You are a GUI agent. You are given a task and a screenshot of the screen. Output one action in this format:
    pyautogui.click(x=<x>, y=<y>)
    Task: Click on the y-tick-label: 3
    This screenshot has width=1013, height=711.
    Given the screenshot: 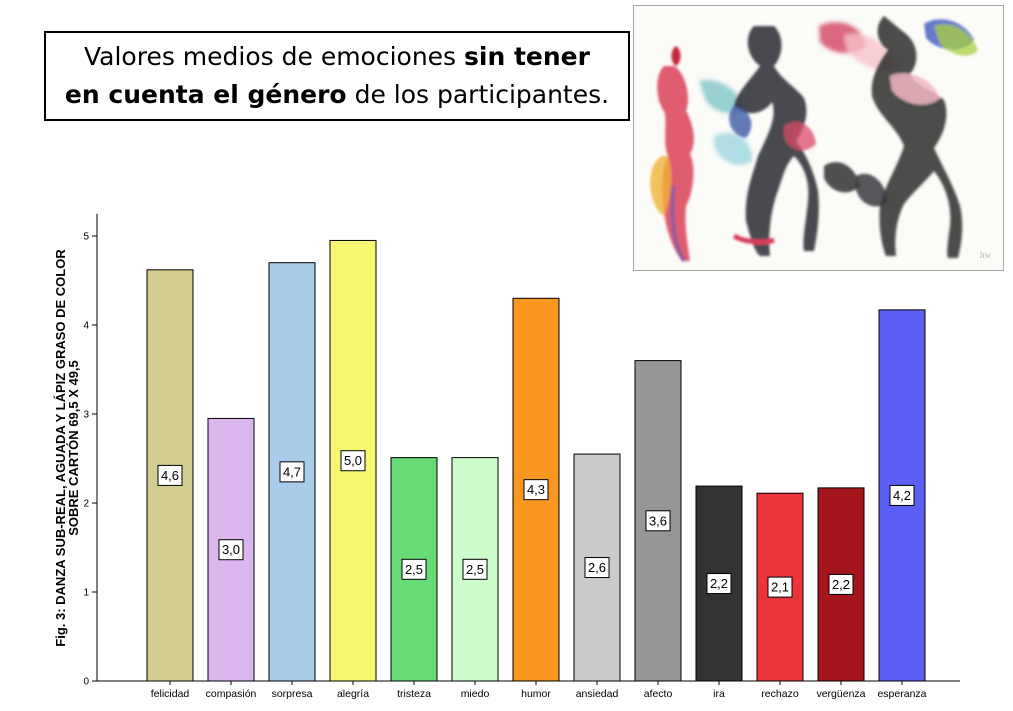 What is the action you would take?
    pyautogui.click(x=86, y=415)
    